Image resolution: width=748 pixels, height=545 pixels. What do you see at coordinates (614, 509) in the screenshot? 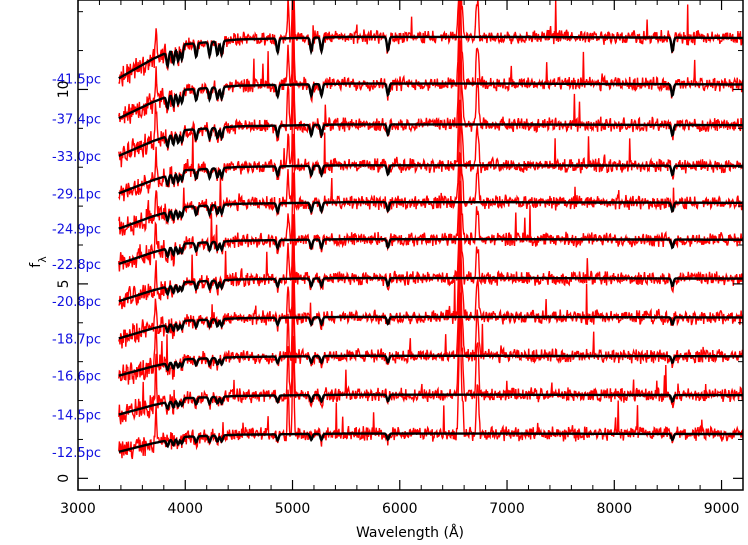
I see `x-tick-label: 8000` at bounding box center [614, 509].